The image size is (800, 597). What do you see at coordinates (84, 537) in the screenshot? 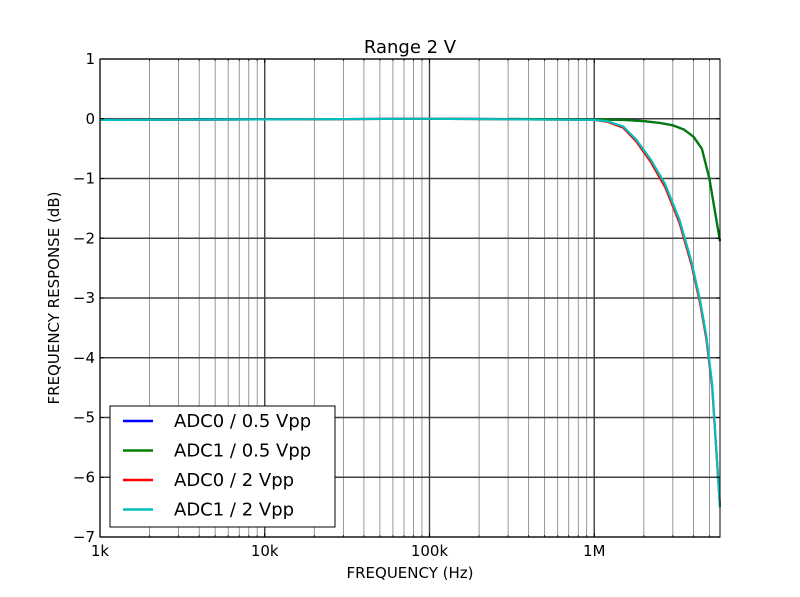
I see `y-tick-label: −7` at bounding box center [84, 537].